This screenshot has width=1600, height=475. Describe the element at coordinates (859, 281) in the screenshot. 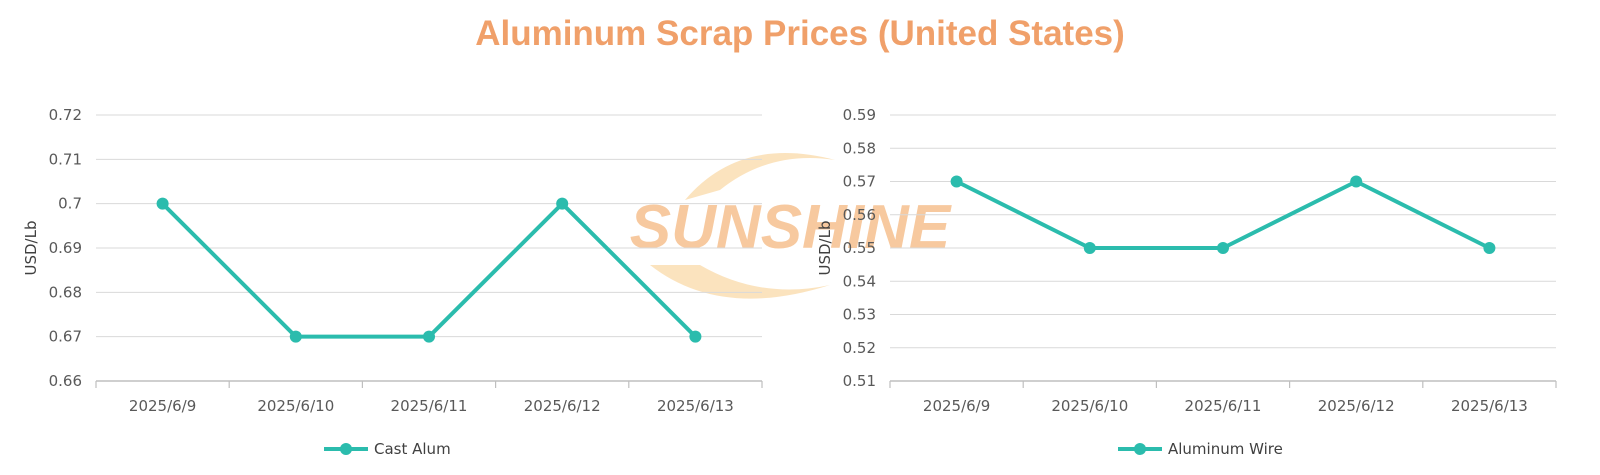

I see `y-tick-label: 0.54` at that location.